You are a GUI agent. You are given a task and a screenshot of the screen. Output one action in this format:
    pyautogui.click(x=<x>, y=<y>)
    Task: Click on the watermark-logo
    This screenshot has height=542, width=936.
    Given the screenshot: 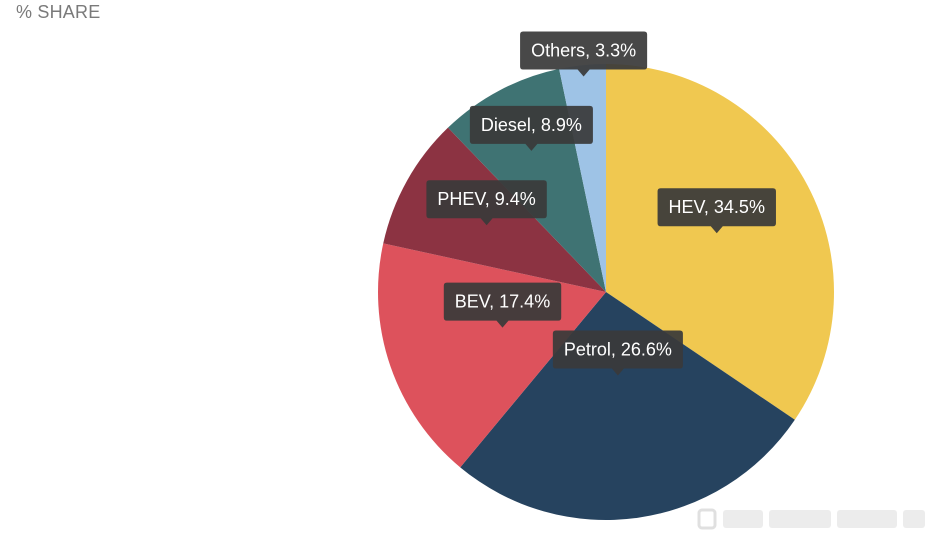 What is the action you would take?
    pyautogui.click(x=811, y=519)
    